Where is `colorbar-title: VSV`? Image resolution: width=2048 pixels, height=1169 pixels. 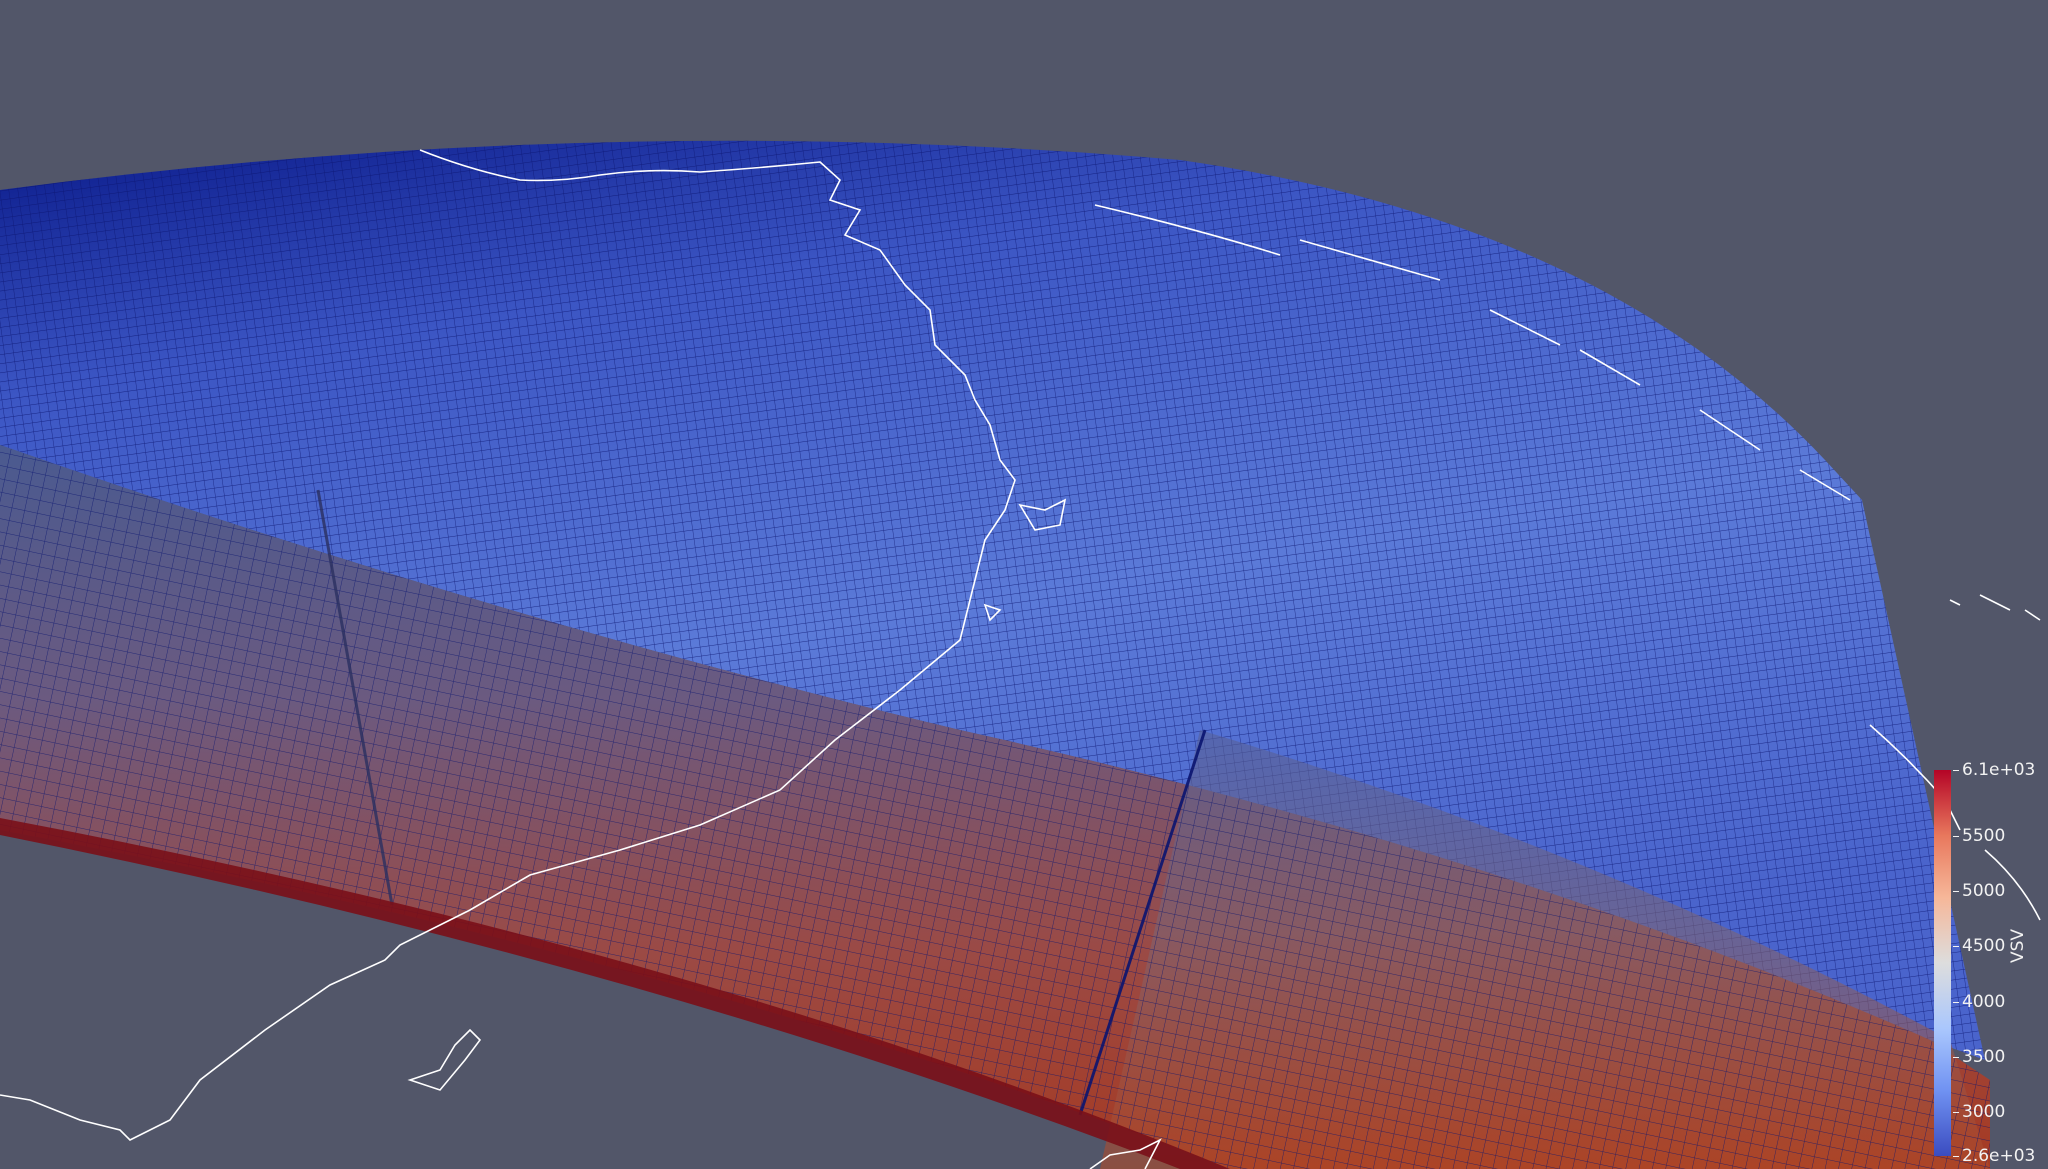 colorbar-title: VSV is located at coordinates (2018, 945).